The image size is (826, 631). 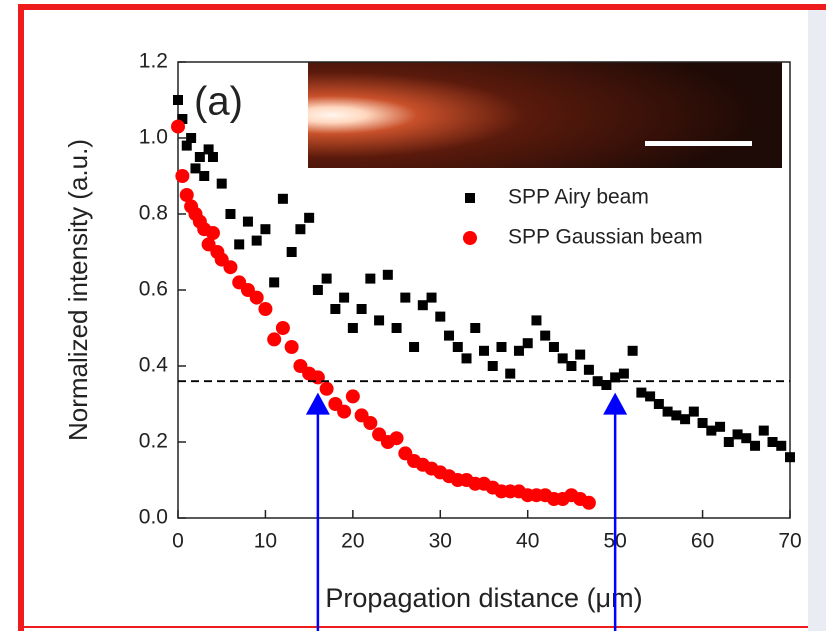 What do you see at coordinates (352, 541) in the screenshot?
I see `x-tick-label: 20` at bounding box center [352, 541].